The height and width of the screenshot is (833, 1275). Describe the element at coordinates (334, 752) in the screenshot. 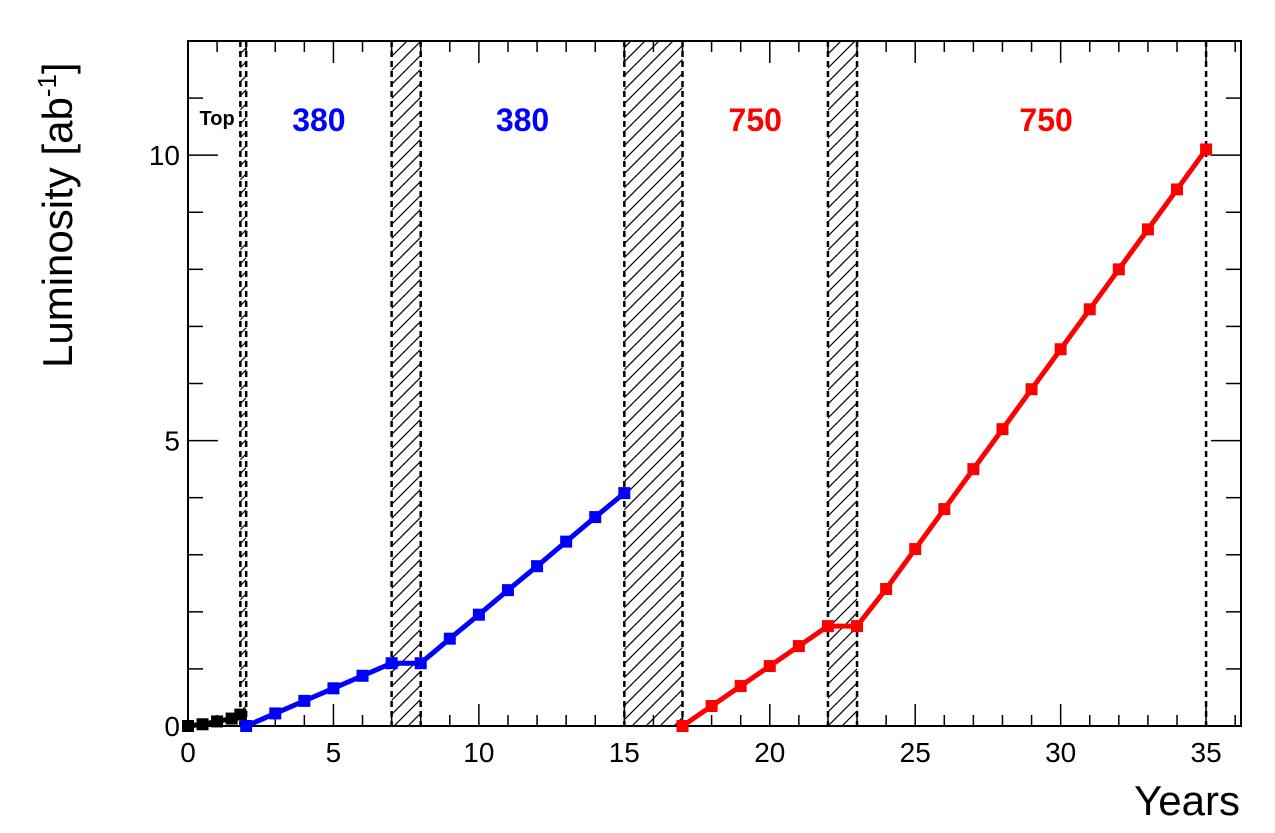

I see `x-tick-label: 5` at that location.